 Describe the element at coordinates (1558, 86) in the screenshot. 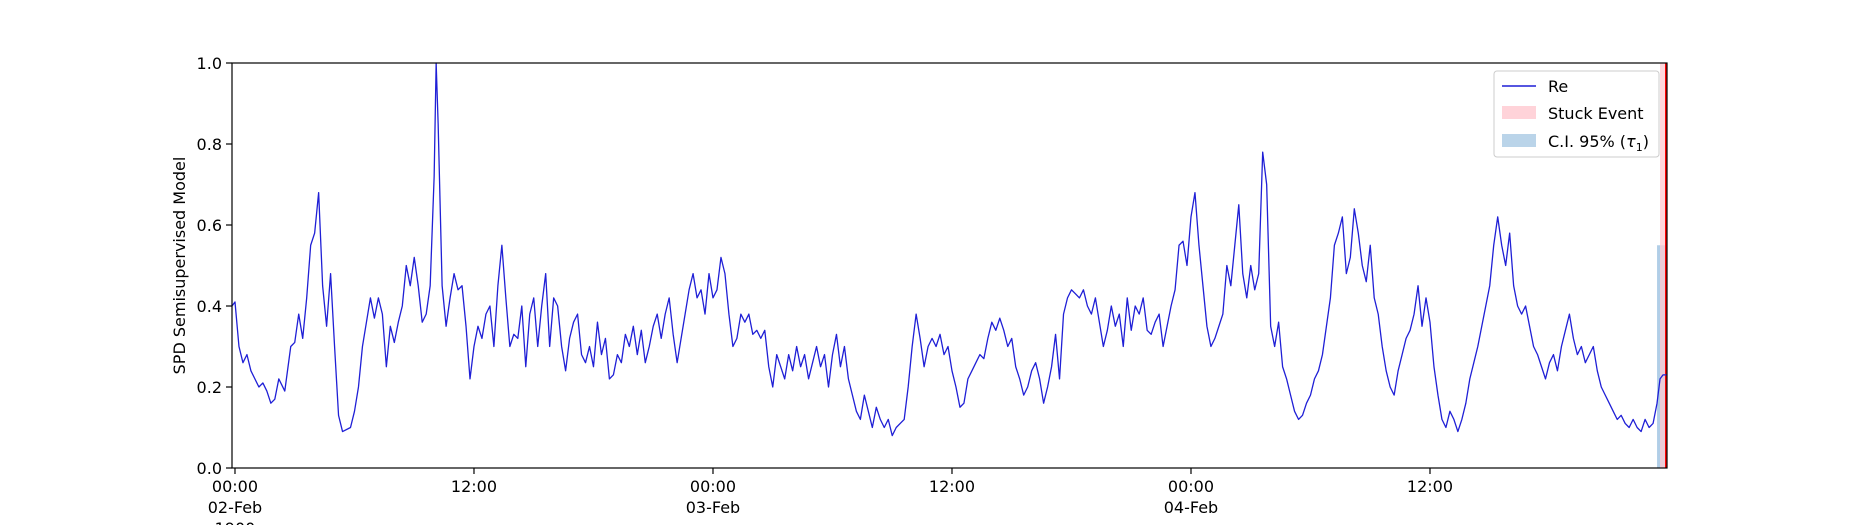

I see `legend-label-series: Re` at that location.